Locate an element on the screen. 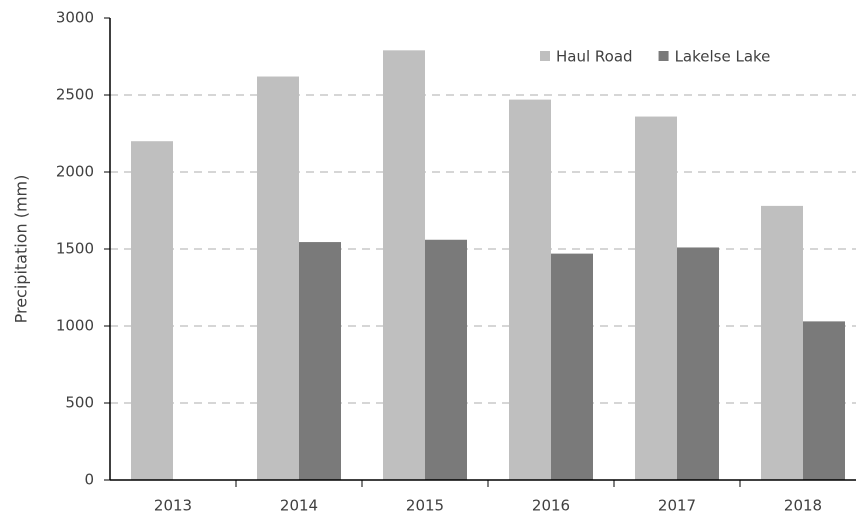 The image size is (856, 518). y-tick-label: 2000 is located at coordinates (75, 172).